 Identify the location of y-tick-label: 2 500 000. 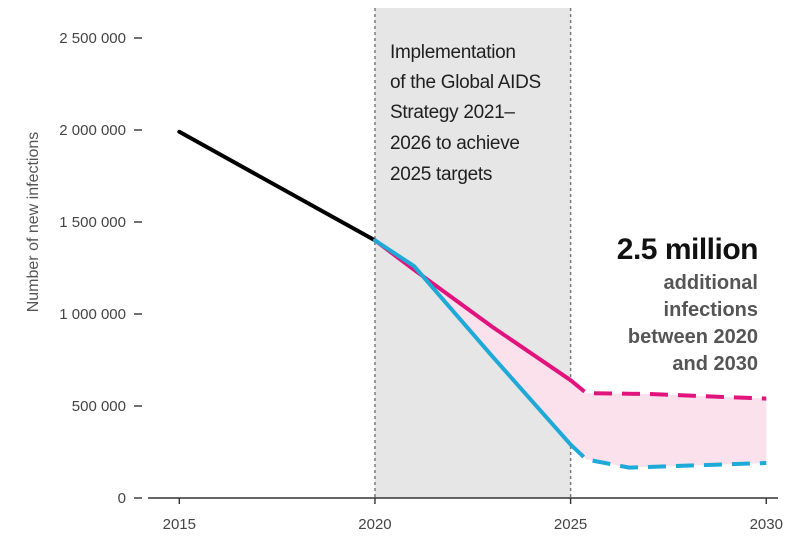
(92, 38).